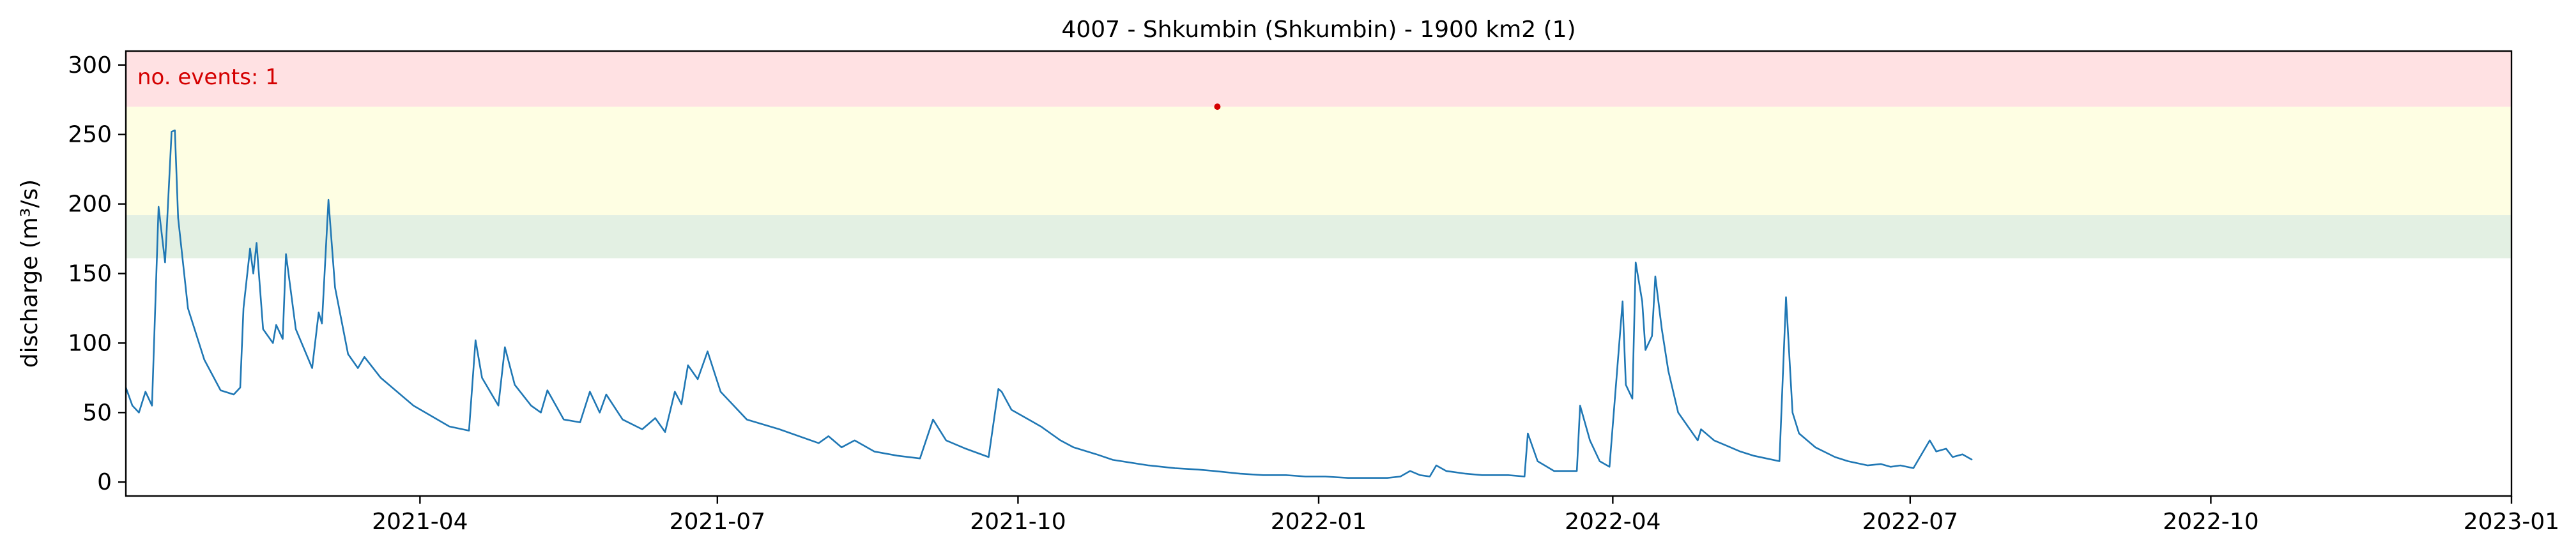 This screenshot has height=556, width=2576. What do you see at coordinates (30, 273) in the screenshot?
I see `y-axis-label: discharge (m³/s)` at bounding box center [30, 273].